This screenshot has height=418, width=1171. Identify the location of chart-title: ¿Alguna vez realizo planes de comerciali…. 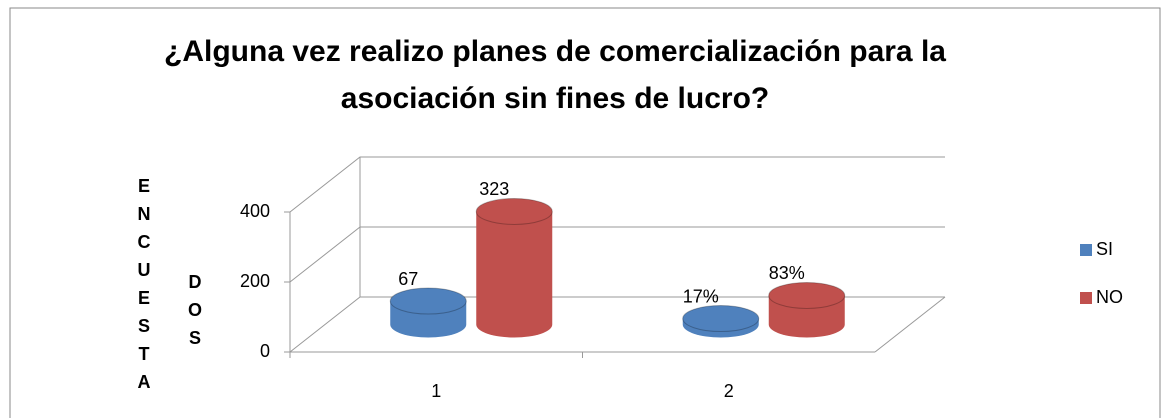
(555, 75).